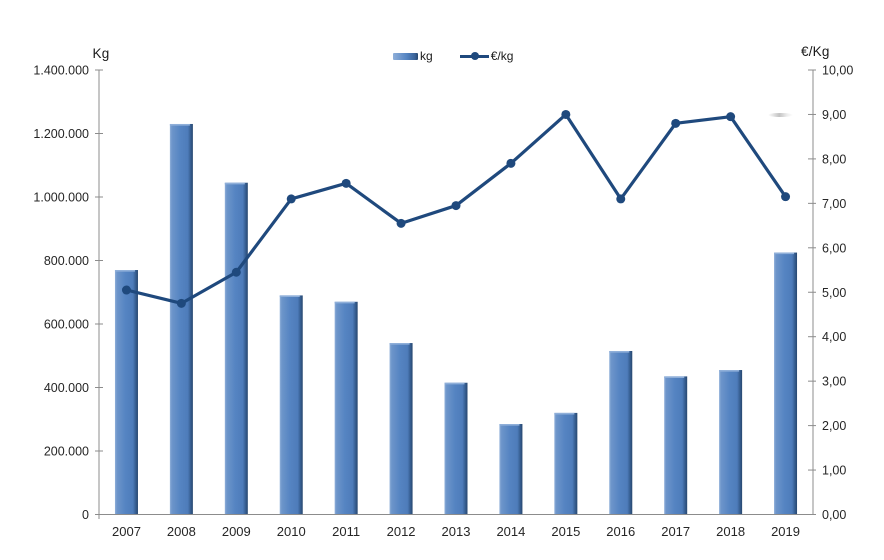 The width and height of the screenshot is (884, 560). Describe the element at coordinates (61, 71) in the screenshot. I see `left-tick-label: 1.400.000` at that location.